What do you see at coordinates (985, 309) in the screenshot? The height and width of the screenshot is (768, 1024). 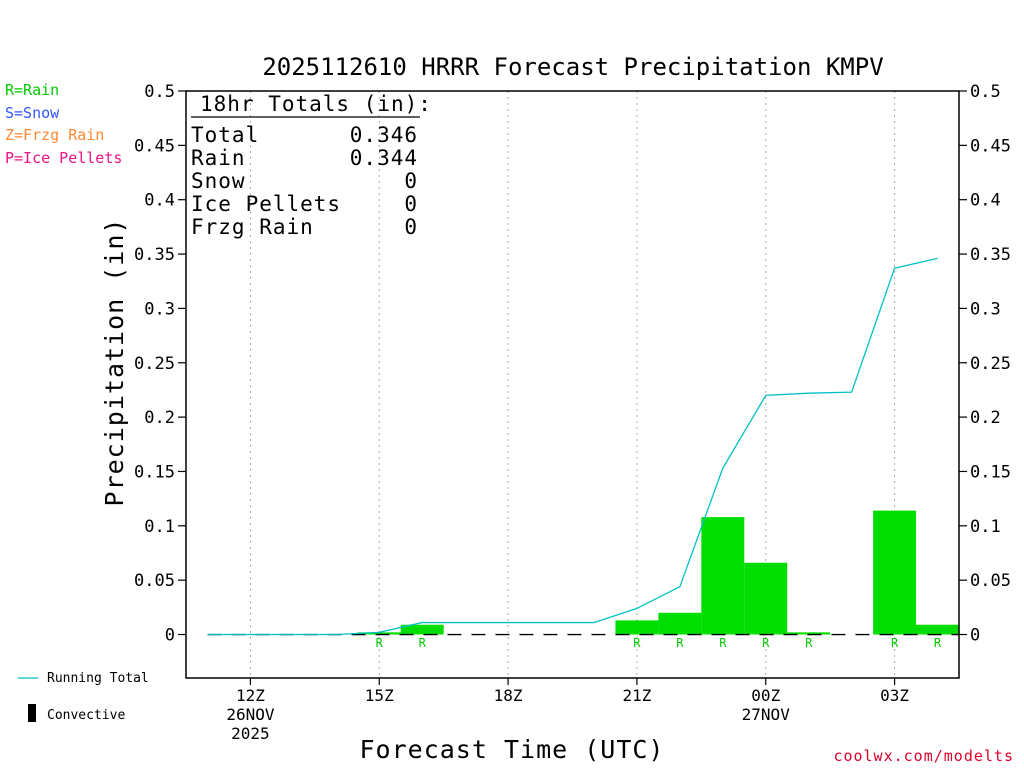 I see `y-tick-label-right-6: 0.3` at bounding box center [985, 309].